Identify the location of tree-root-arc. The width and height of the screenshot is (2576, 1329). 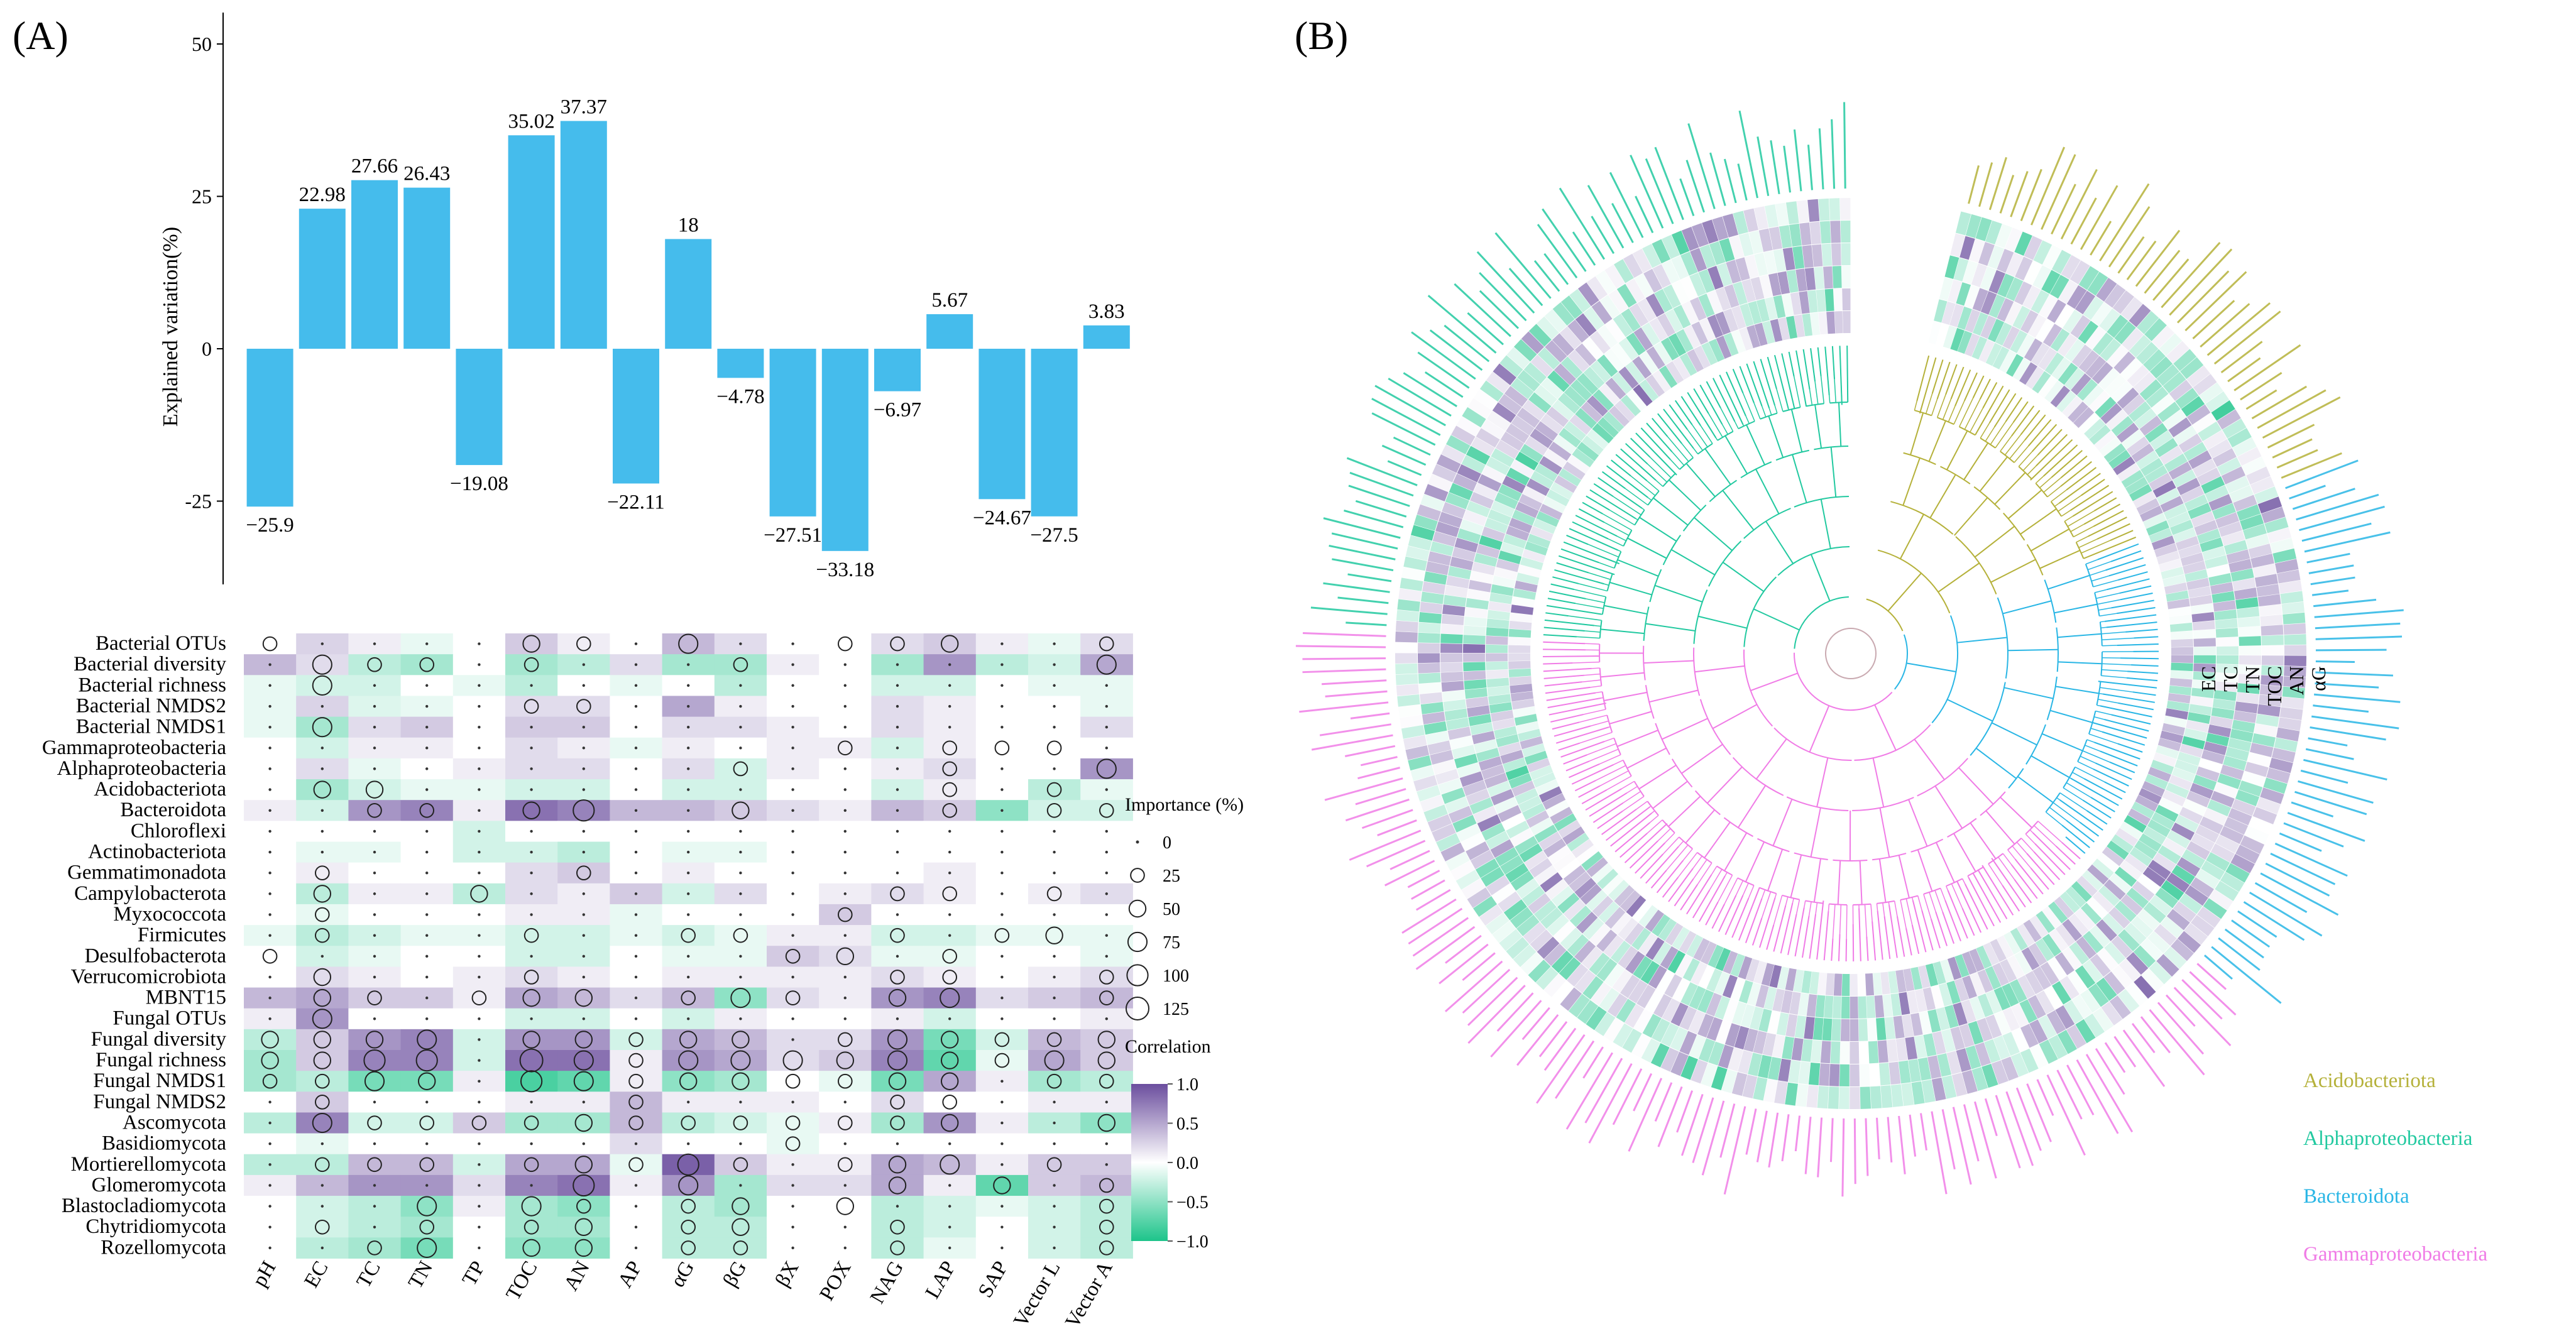
(1843, 682).